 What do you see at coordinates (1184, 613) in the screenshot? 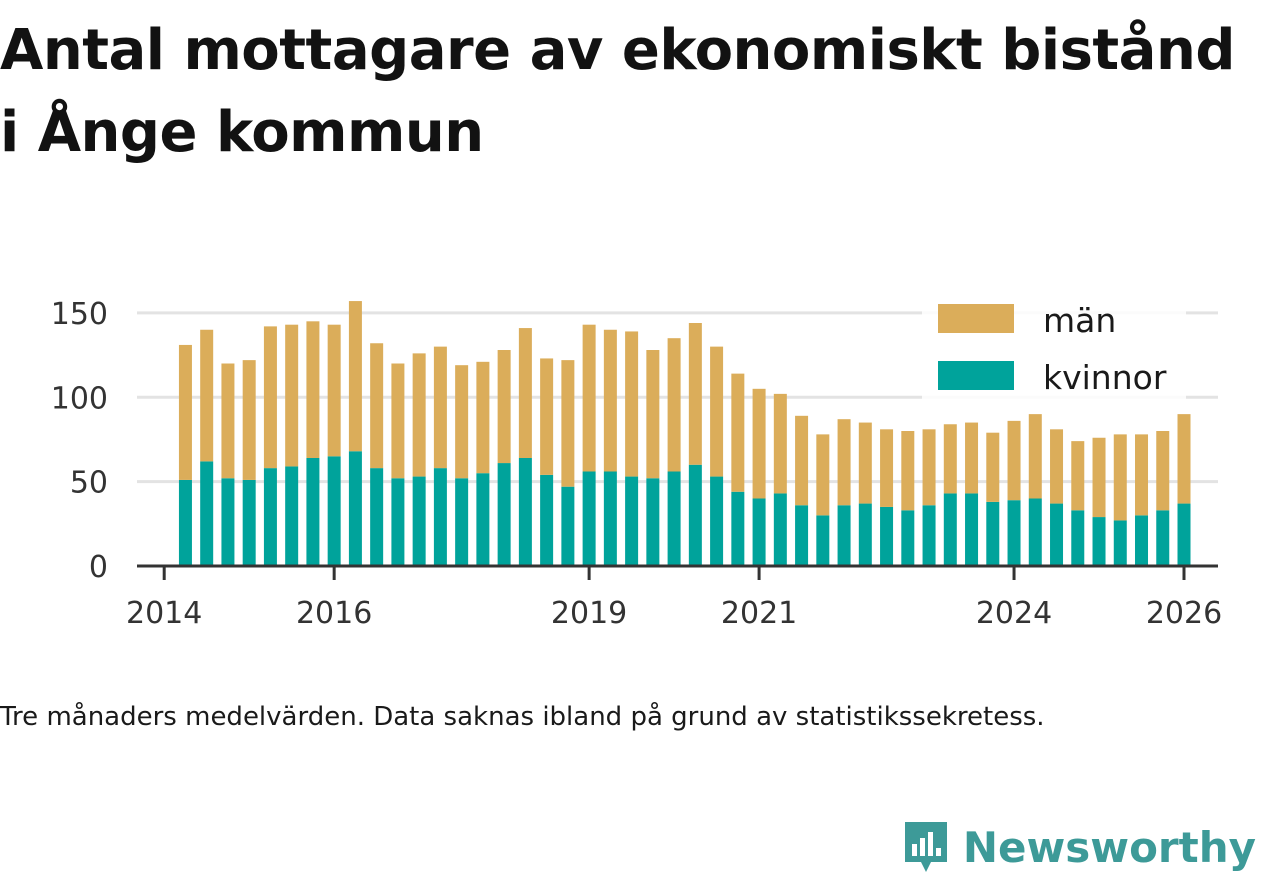
I see `x-tick-label: 2026` at bounding box center [1184, 613].